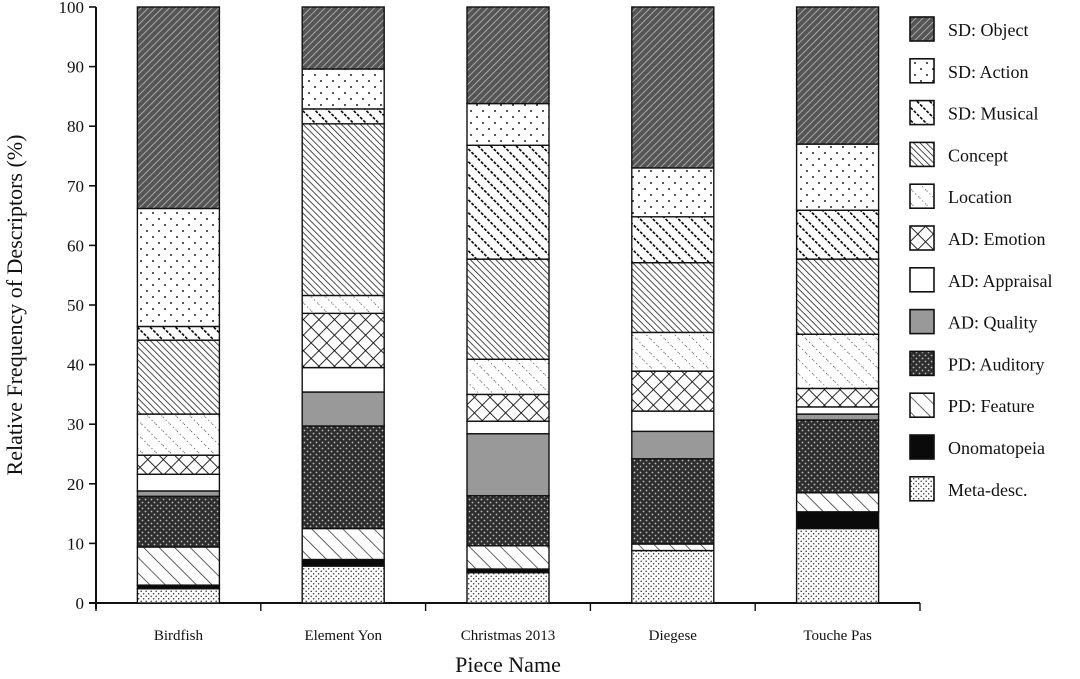 Image resolution: width=1080 pixels, height=679 pixels. Describe the element at coordinates (80, 603) in the screenshot. I see `y-tick-label: 0` at that location.